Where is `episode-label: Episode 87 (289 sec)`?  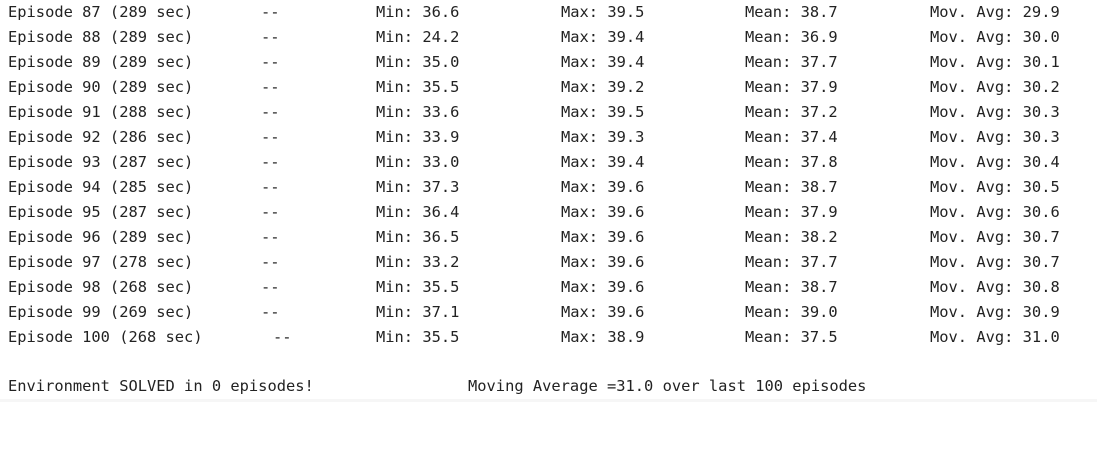
episode-label: Episode 87 (289 sec) is located at coordinates (101, 12).